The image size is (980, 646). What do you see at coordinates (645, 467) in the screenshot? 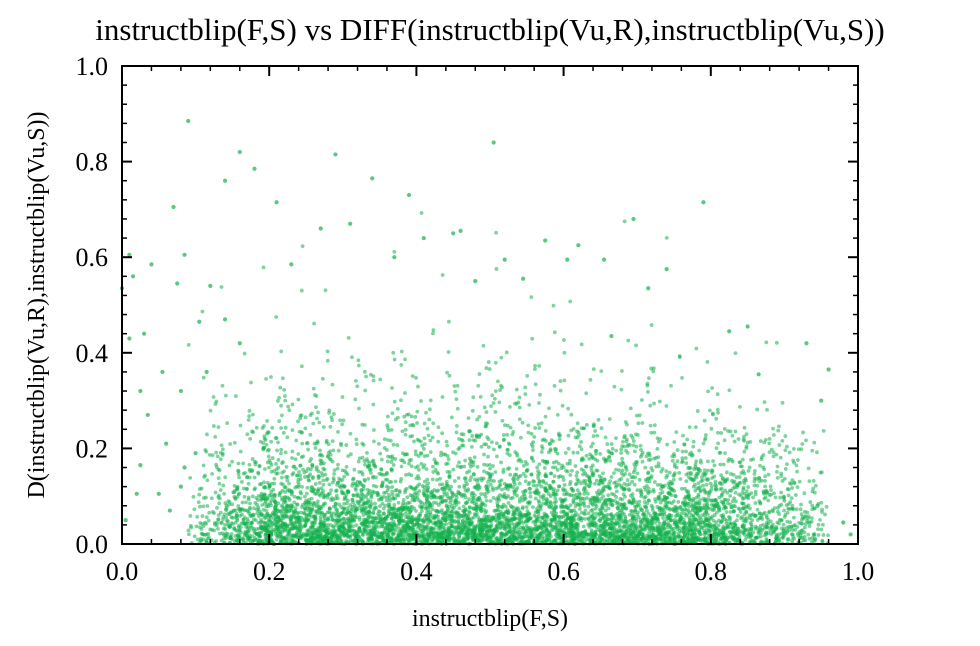
I see `data-point-1920` at bounding box center [645, 467].